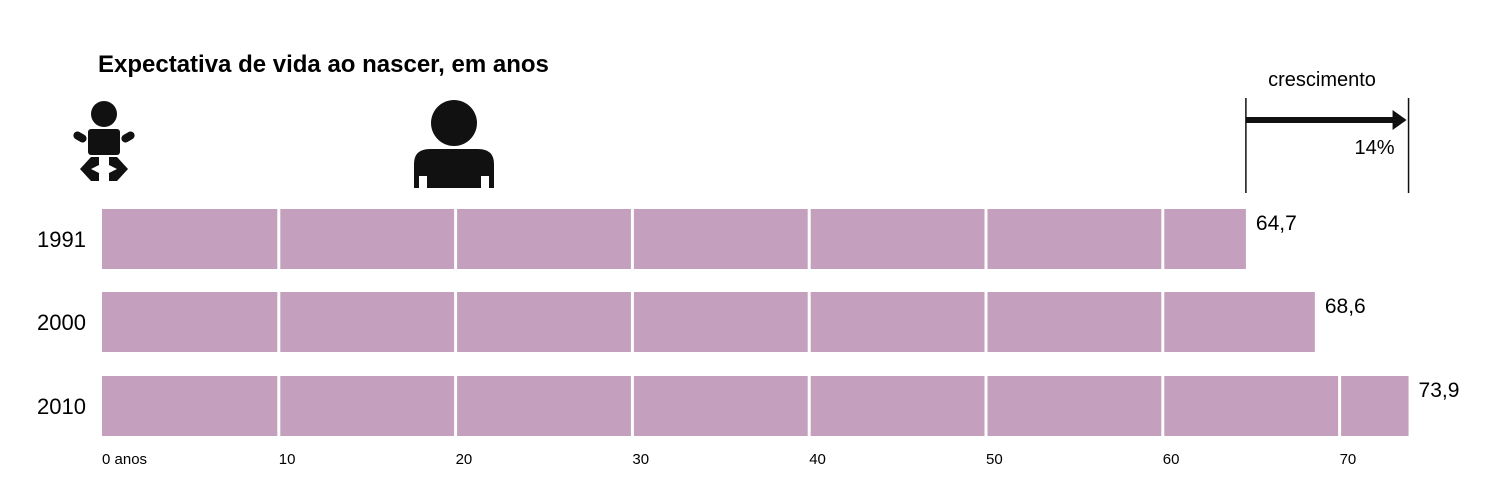 Image resolution: width=1512 pixels, height=499 pixels. Describe the element at coordinates (464, 459) in the screenshot. I see `x-tick-label: 20` at that location.